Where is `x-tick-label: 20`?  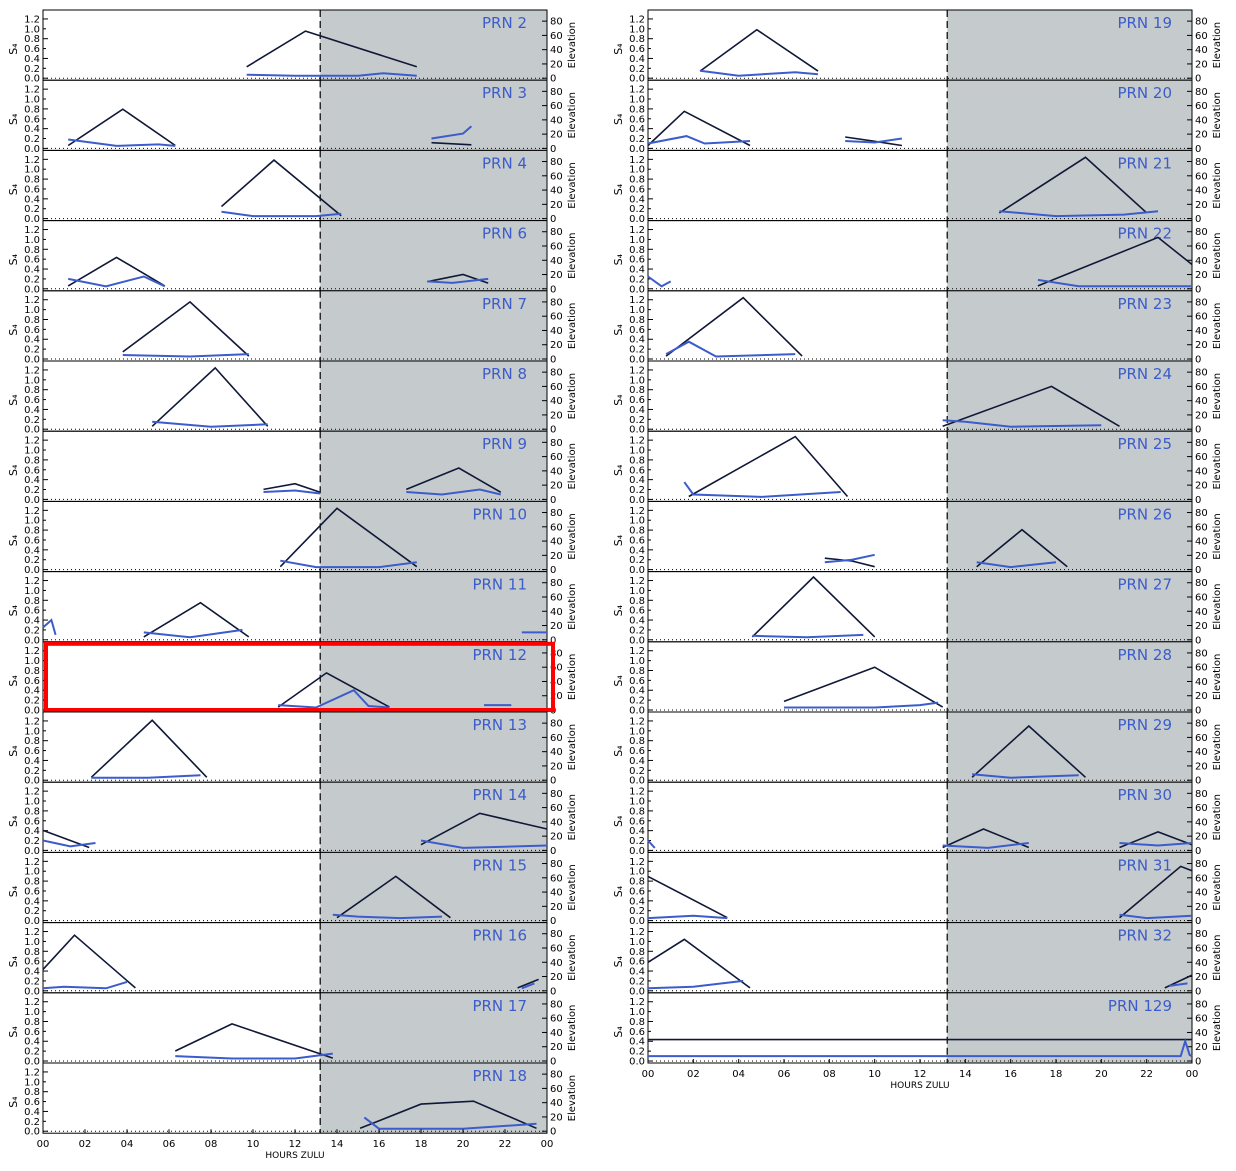
x-tick-label: 20 is located at coordinates (463, 1144).